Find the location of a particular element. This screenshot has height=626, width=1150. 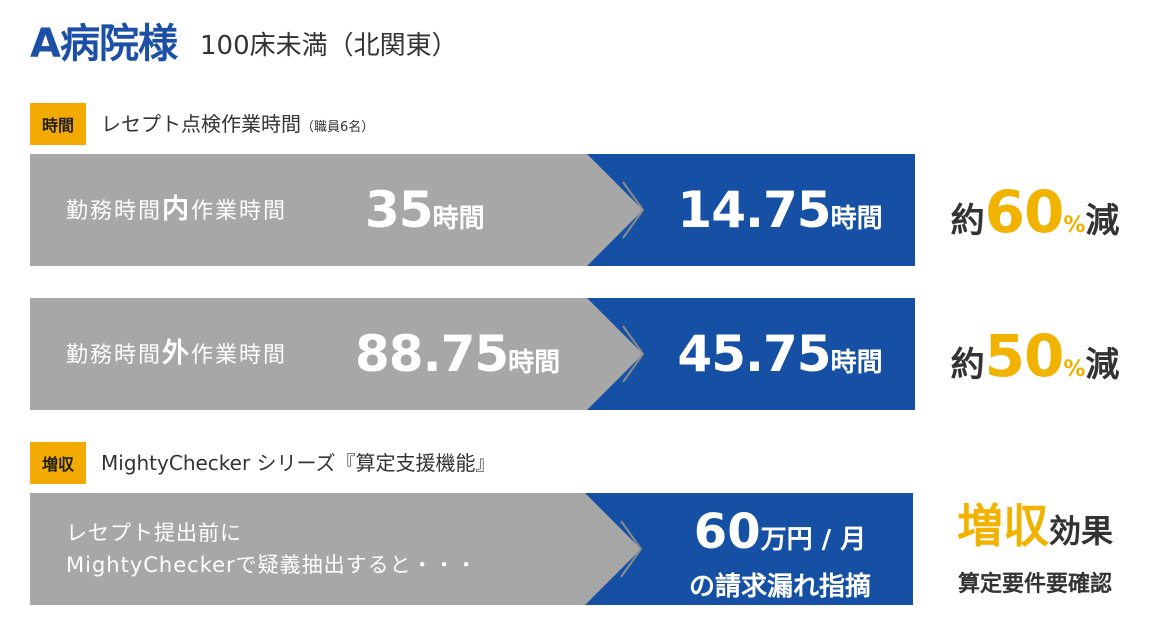

revenue-number: 60 is located at coordinates (727, 532).